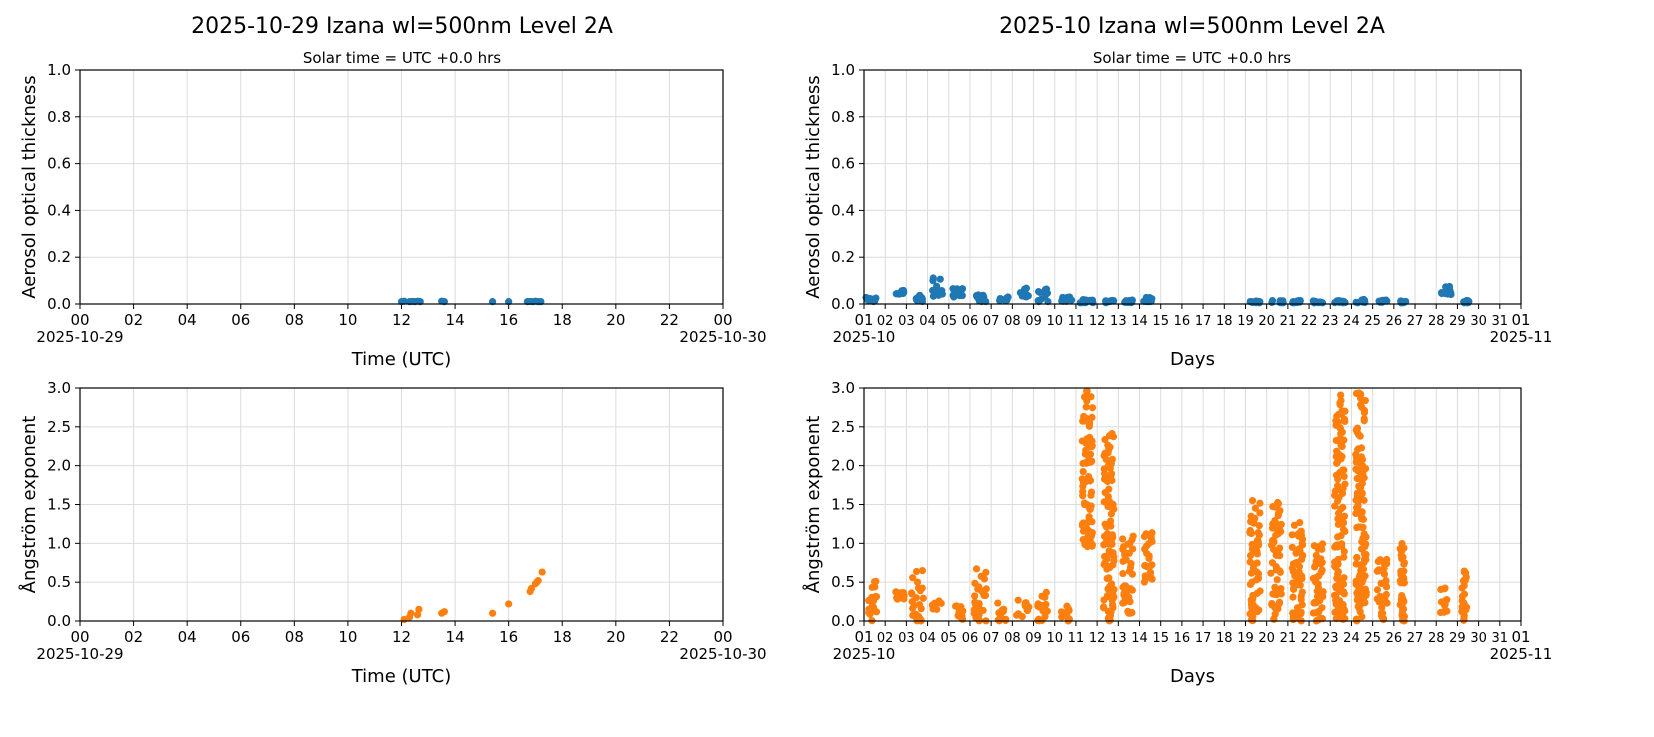 Image resolution: width=1654 pixels, height=737 pixels. I want to click on x-tick-label: 10, so click(347, 637).